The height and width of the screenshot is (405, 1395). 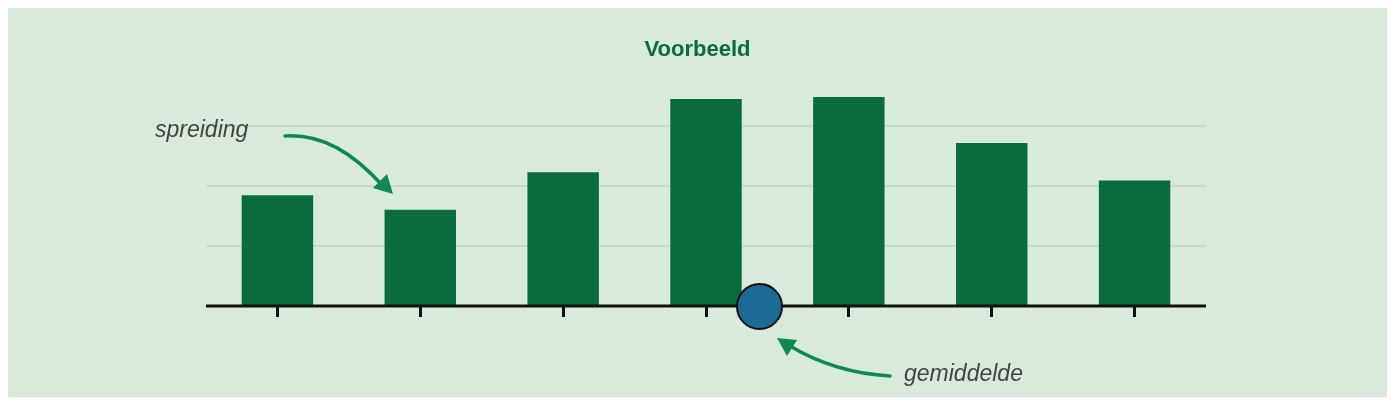 I want to click on text: gemiddelde, so click(x=963, y=373).